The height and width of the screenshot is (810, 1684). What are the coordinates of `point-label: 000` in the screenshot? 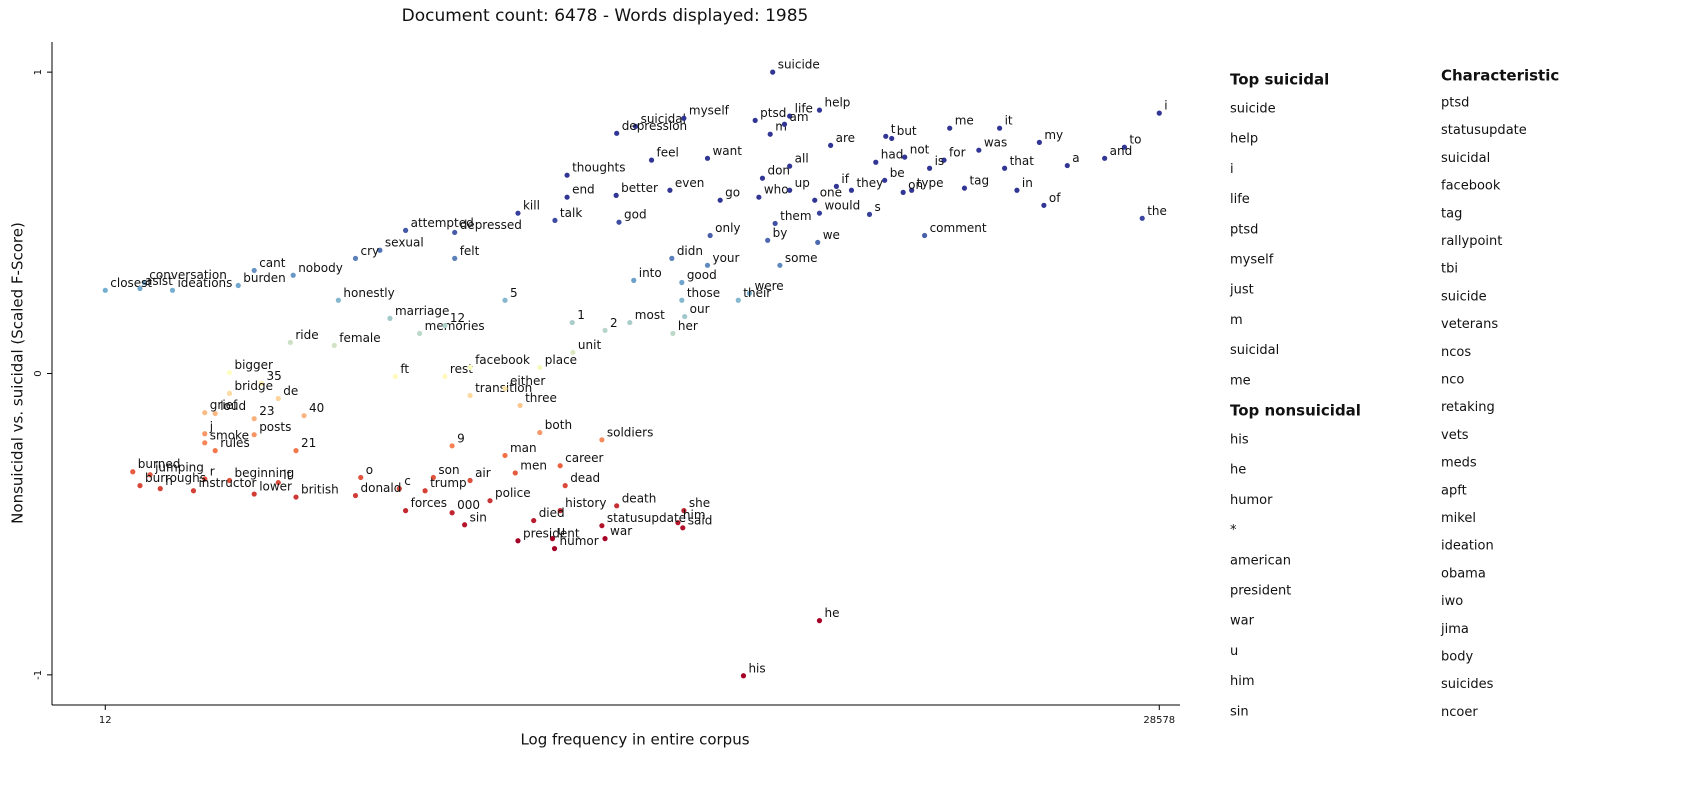 It's located at (468, 505).